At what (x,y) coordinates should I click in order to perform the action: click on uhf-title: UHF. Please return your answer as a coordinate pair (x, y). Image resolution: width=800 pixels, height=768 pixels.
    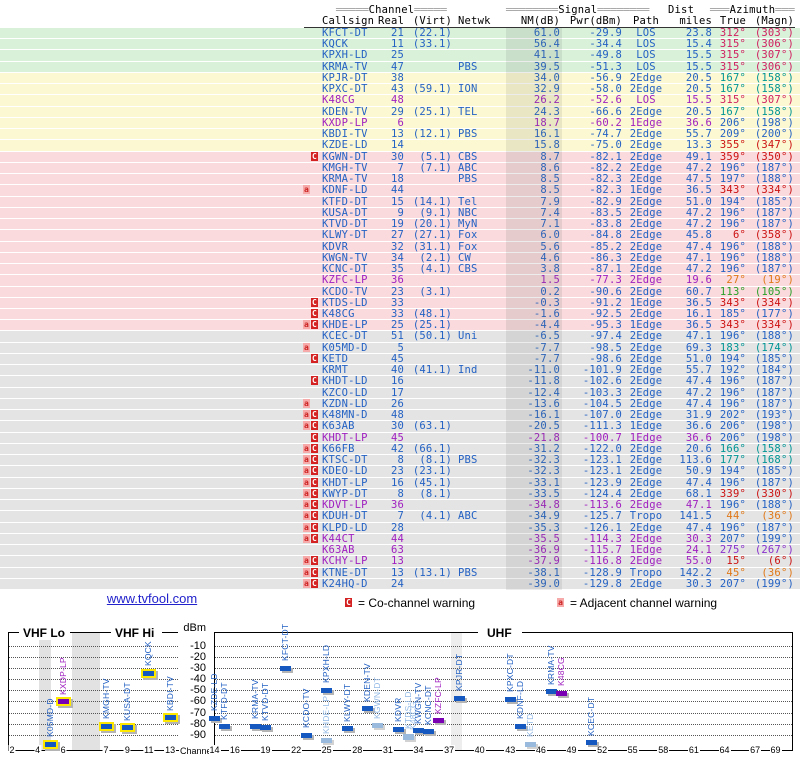
    Looking at the image, I should click on (499, 633).